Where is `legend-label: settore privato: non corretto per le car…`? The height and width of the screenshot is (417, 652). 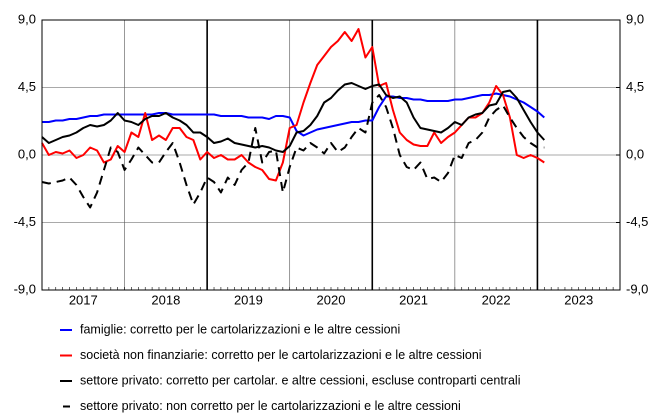 legend-label: settore privato: non corretto per le car… is located at coordinates (270, 406).